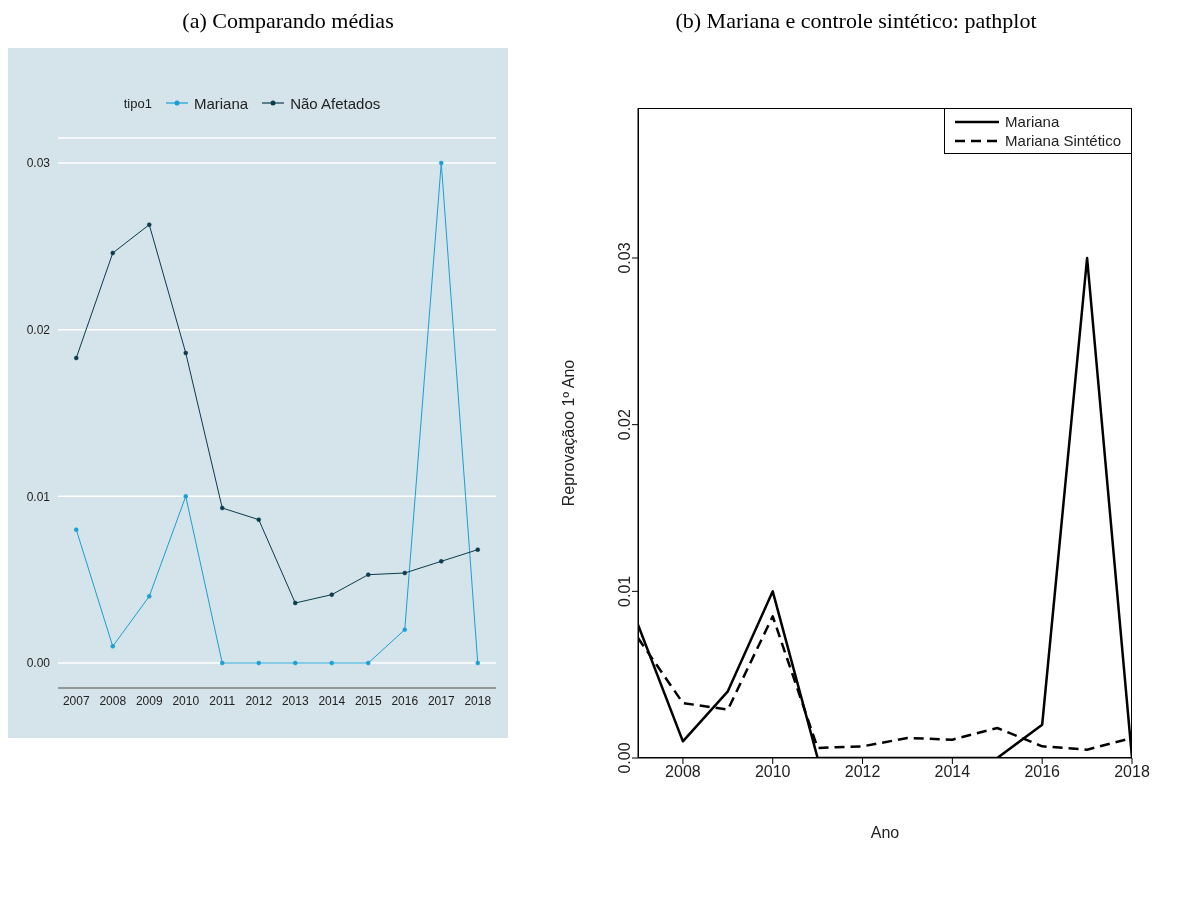 The image size is (1179, 909). Describe the element at coordinates (568, 433) in the screenshot. I see `y-axis-title: Reprovaçãoo 1º Ano` at that location.